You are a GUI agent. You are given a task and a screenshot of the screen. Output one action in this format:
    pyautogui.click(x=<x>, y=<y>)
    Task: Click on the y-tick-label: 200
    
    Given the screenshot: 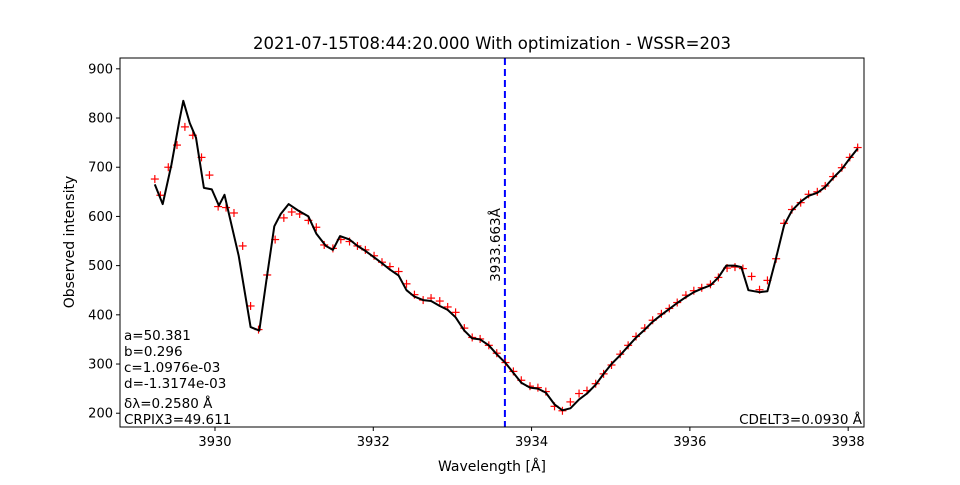 What is the action you would take?
    pyautogui.click(x=100, y=414)
    